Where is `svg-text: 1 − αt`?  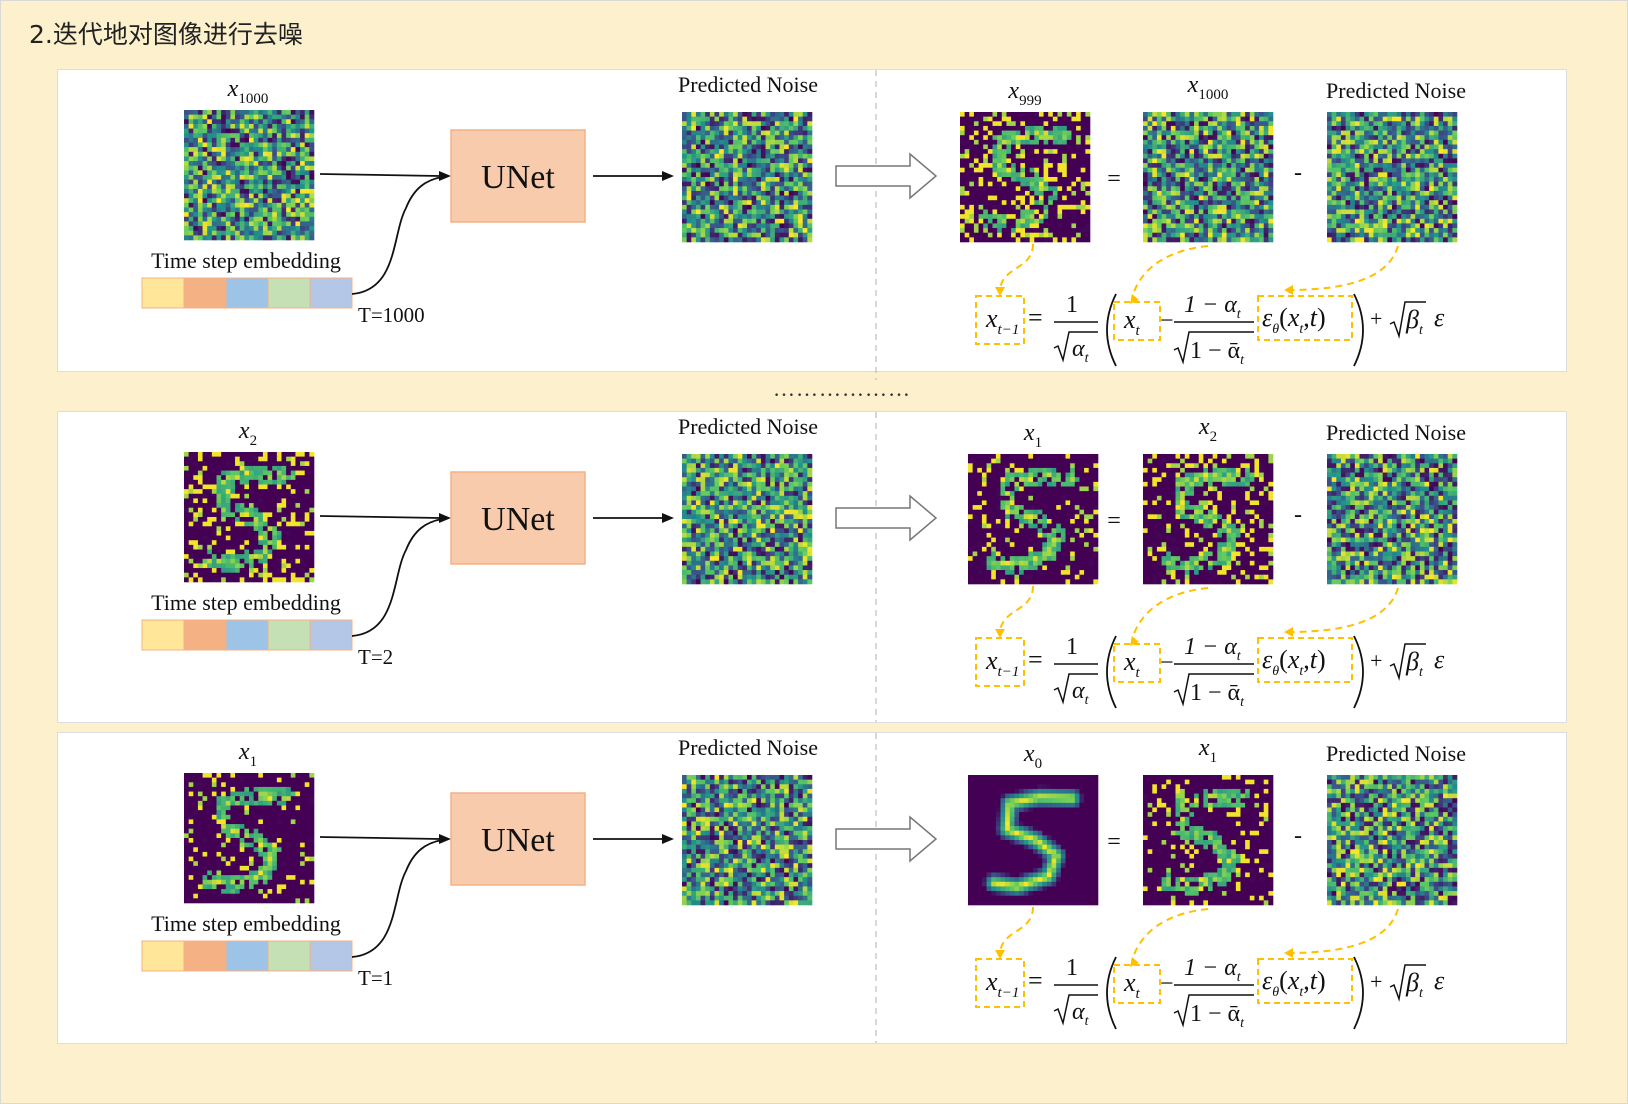
svg-text: 1 − αt is located at coordinates (1213, 307).